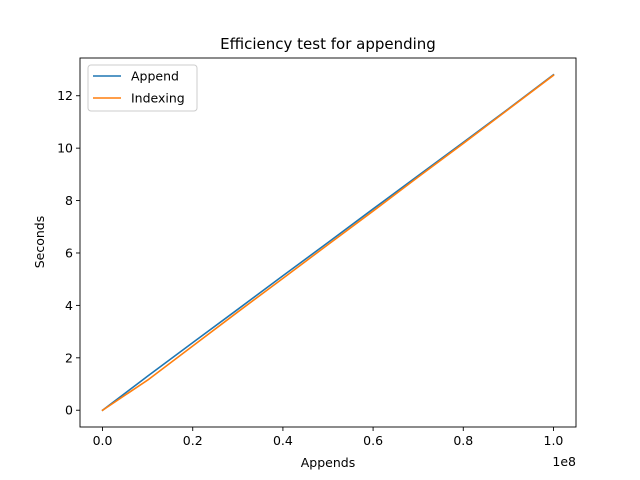 This screenshot has width=640, height=480. What do you see at coordinates (69, 357) in the screenshot?
I see `y-tick-label: 2` at bounding box center [69, 357].